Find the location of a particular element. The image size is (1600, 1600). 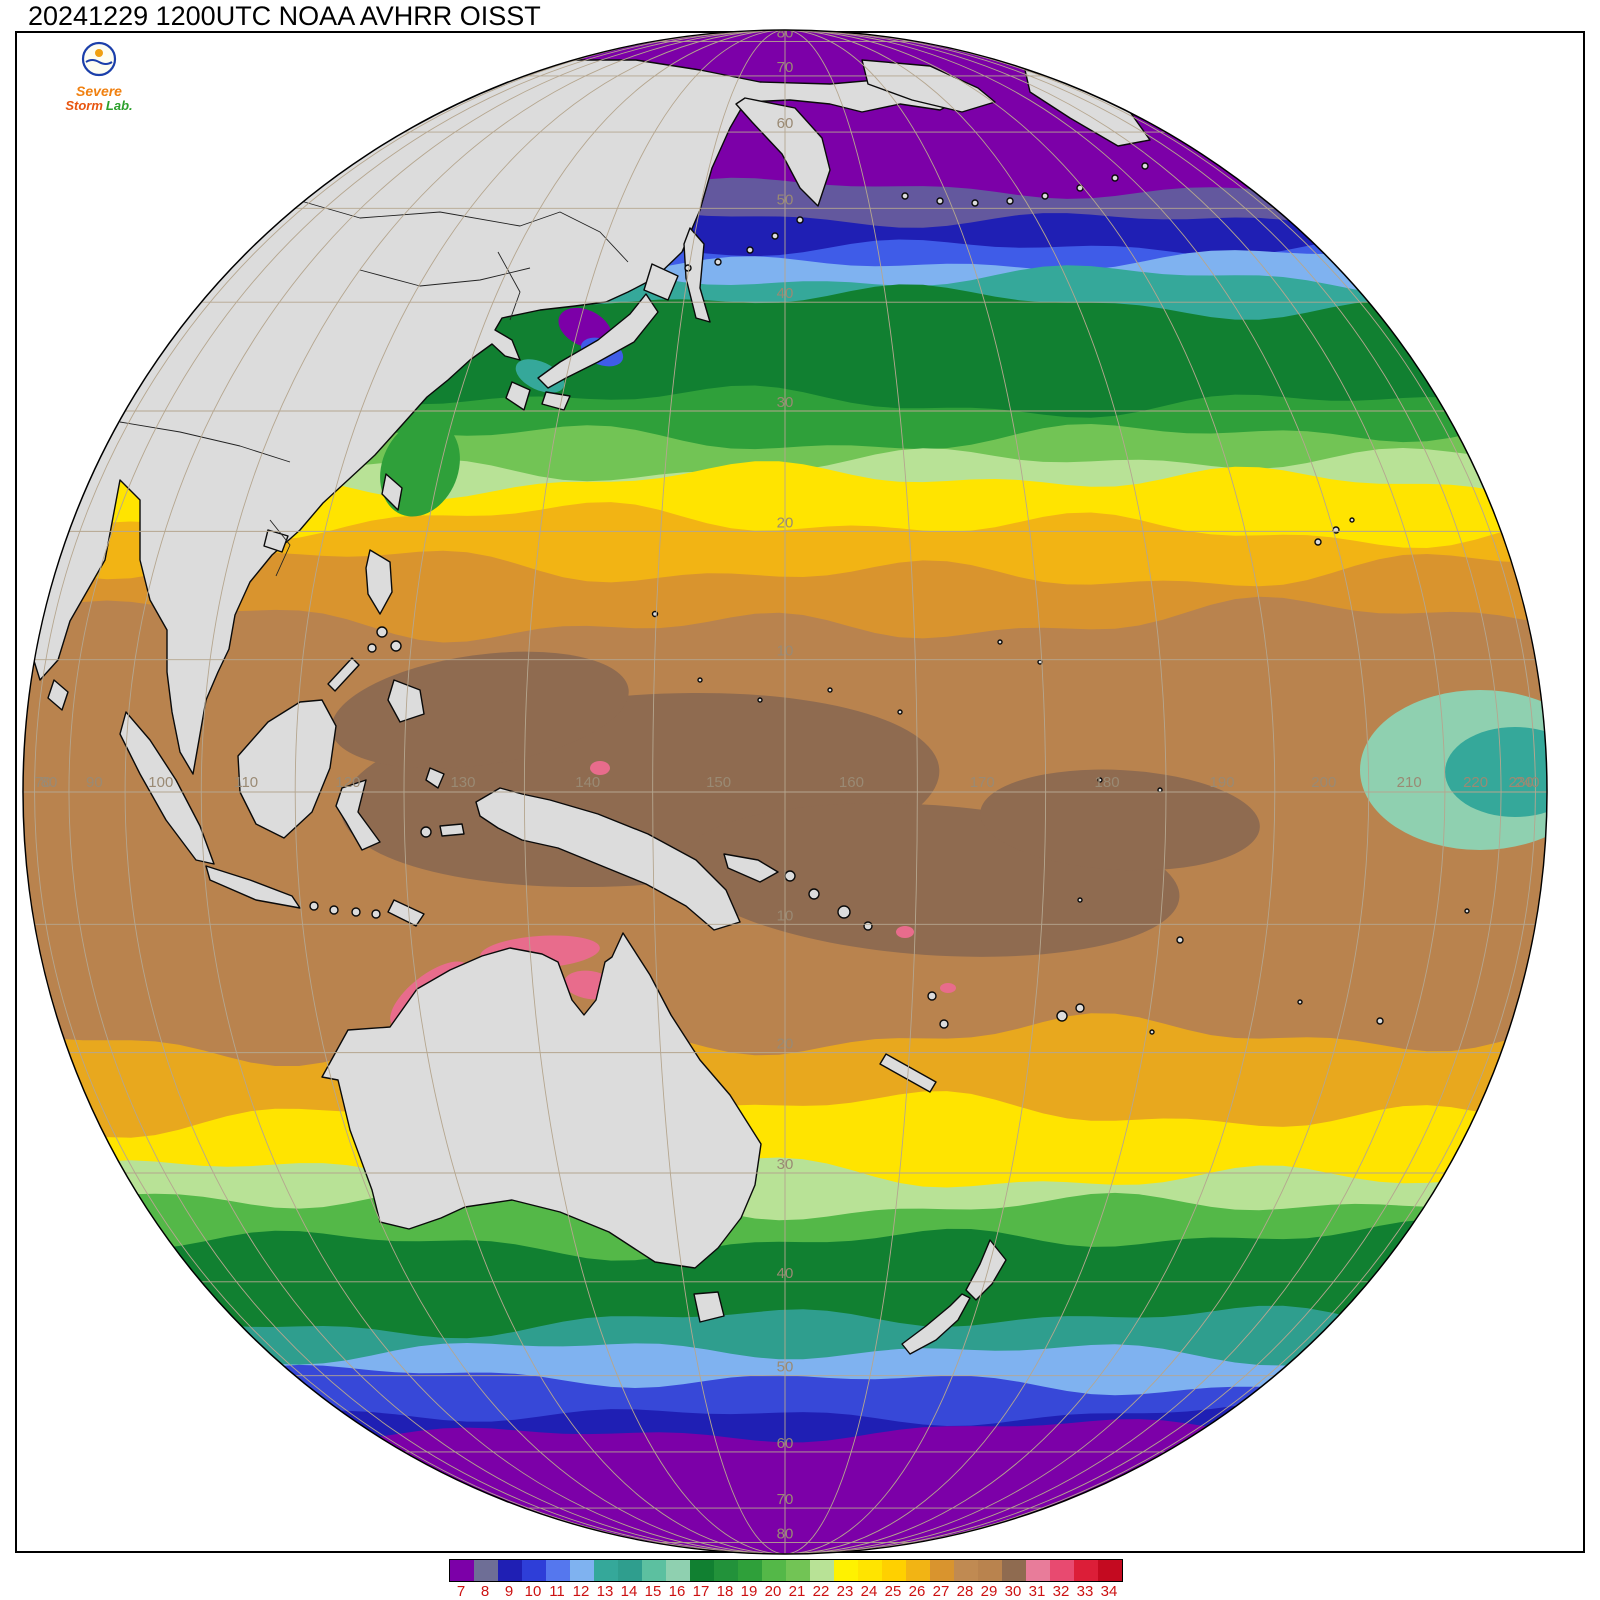

lon-label: 190 is located at coordinates (1222, 782).